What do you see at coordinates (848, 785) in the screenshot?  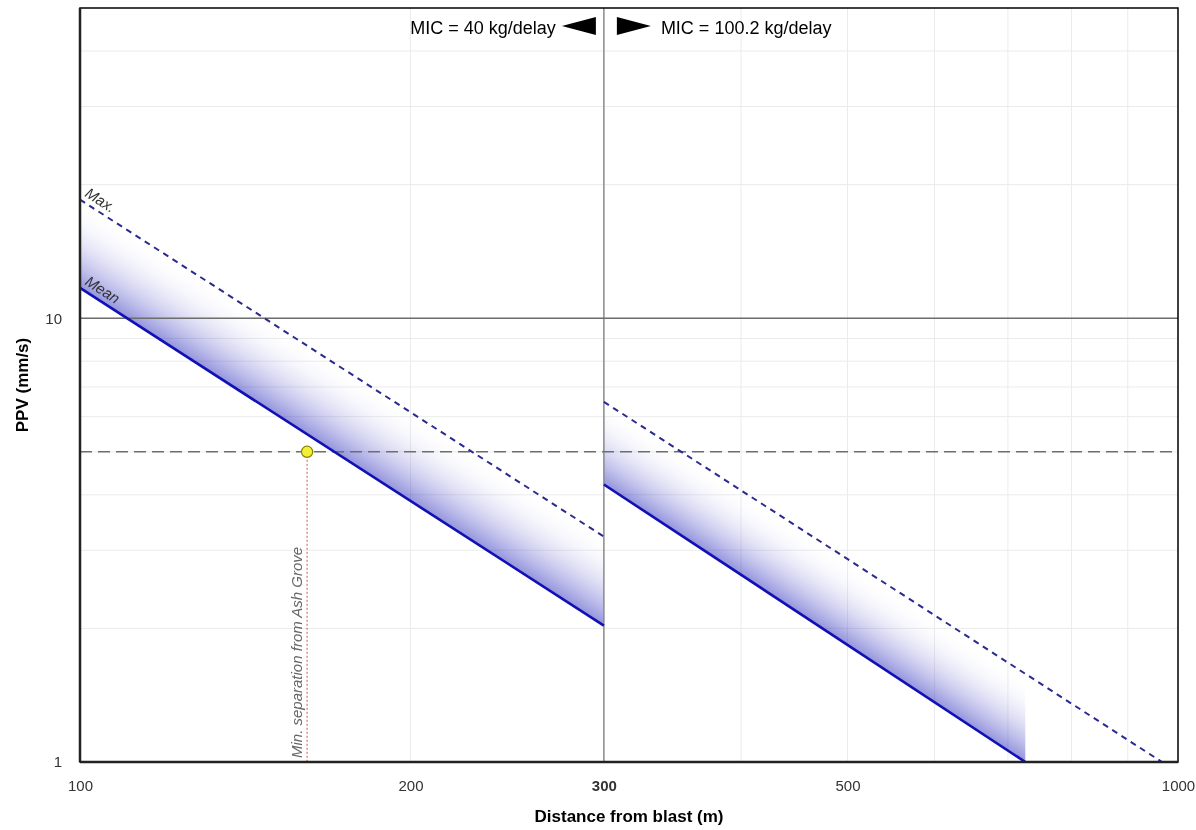 I see `x-tick-label: 500` at bounding box center [848, 785].